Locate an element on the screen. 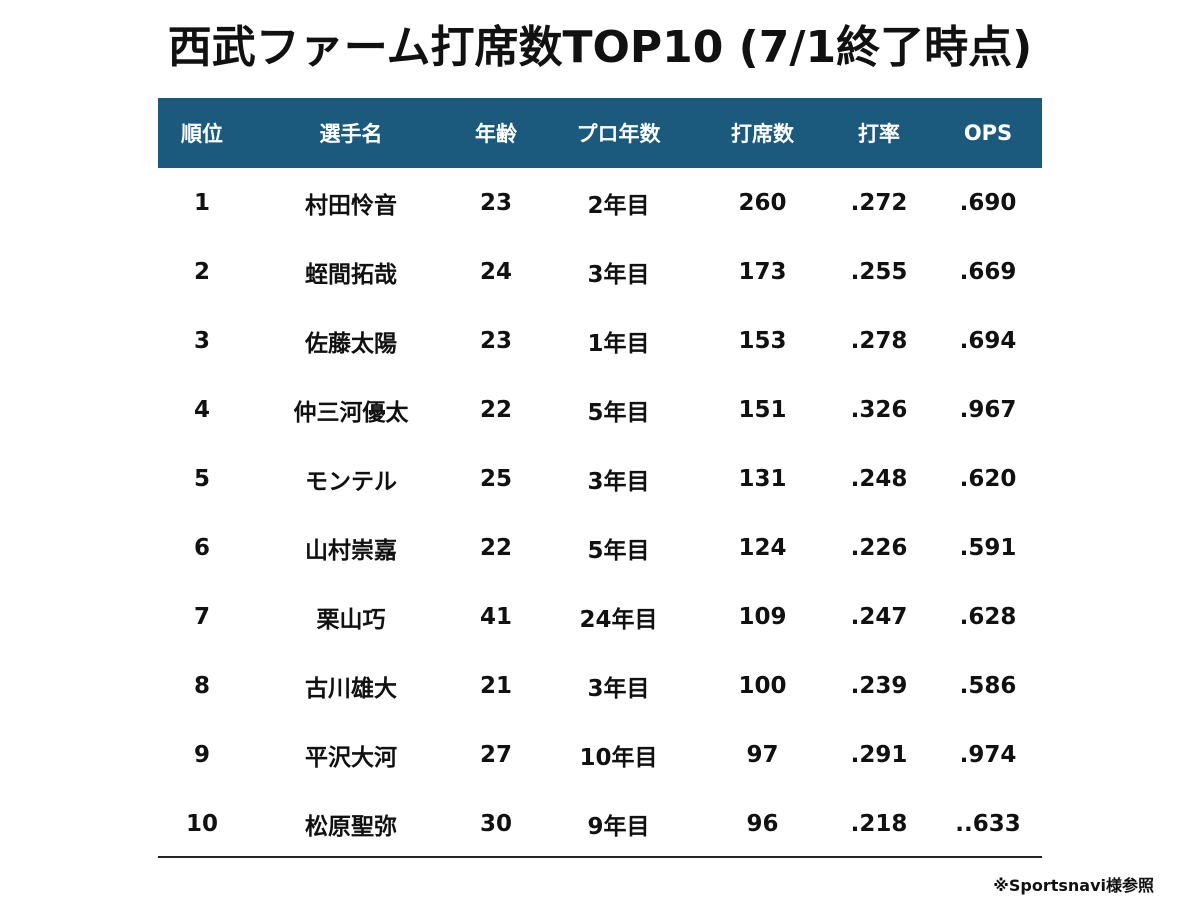  cell-pro-years: 1年目 is located at coordinates (618, 343).